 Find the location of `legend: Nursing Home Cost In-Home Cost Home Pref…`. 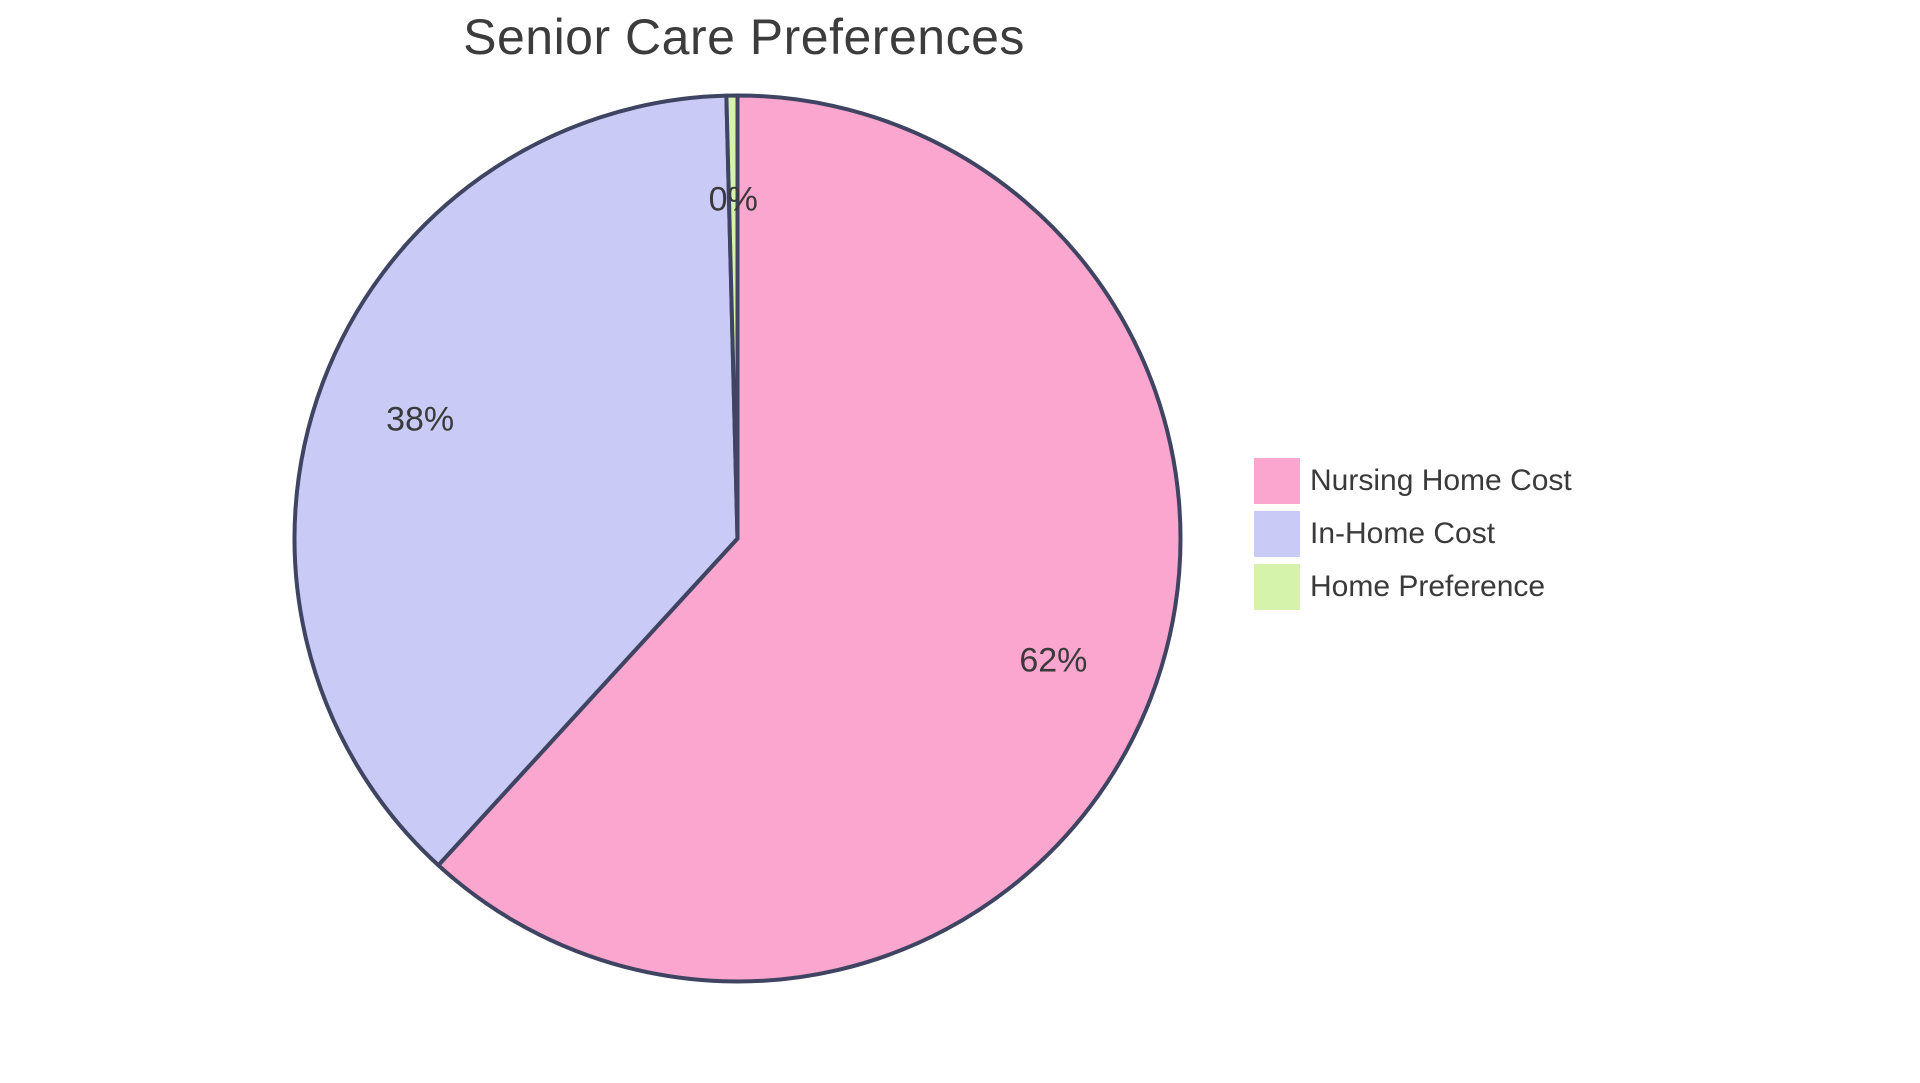

legend: Nursing Home Cost In-Home Cost Home Pref… is located at coordinates (1413, 534).